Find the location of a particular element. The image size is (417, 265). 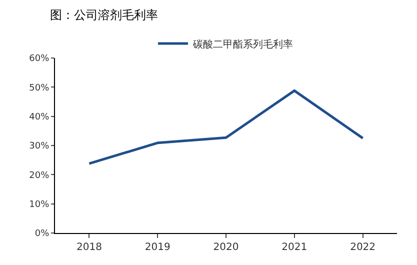

y-tick-label: 10% is located at coordinates (39, 205).